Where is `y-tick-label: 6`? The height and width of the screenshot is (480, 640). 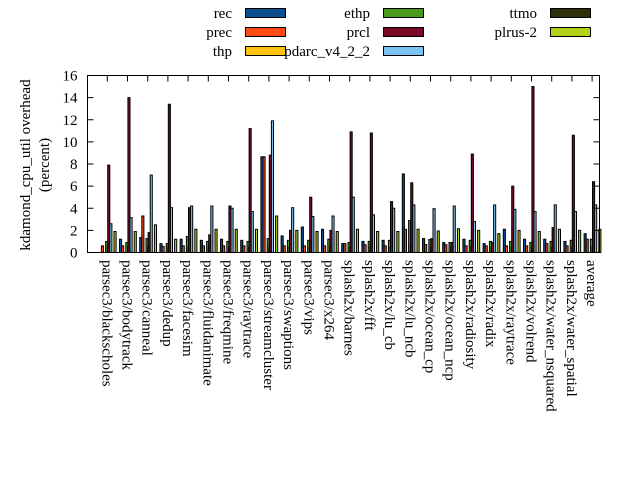
y-tick-label: 6 is located at coordinates (74, 187).